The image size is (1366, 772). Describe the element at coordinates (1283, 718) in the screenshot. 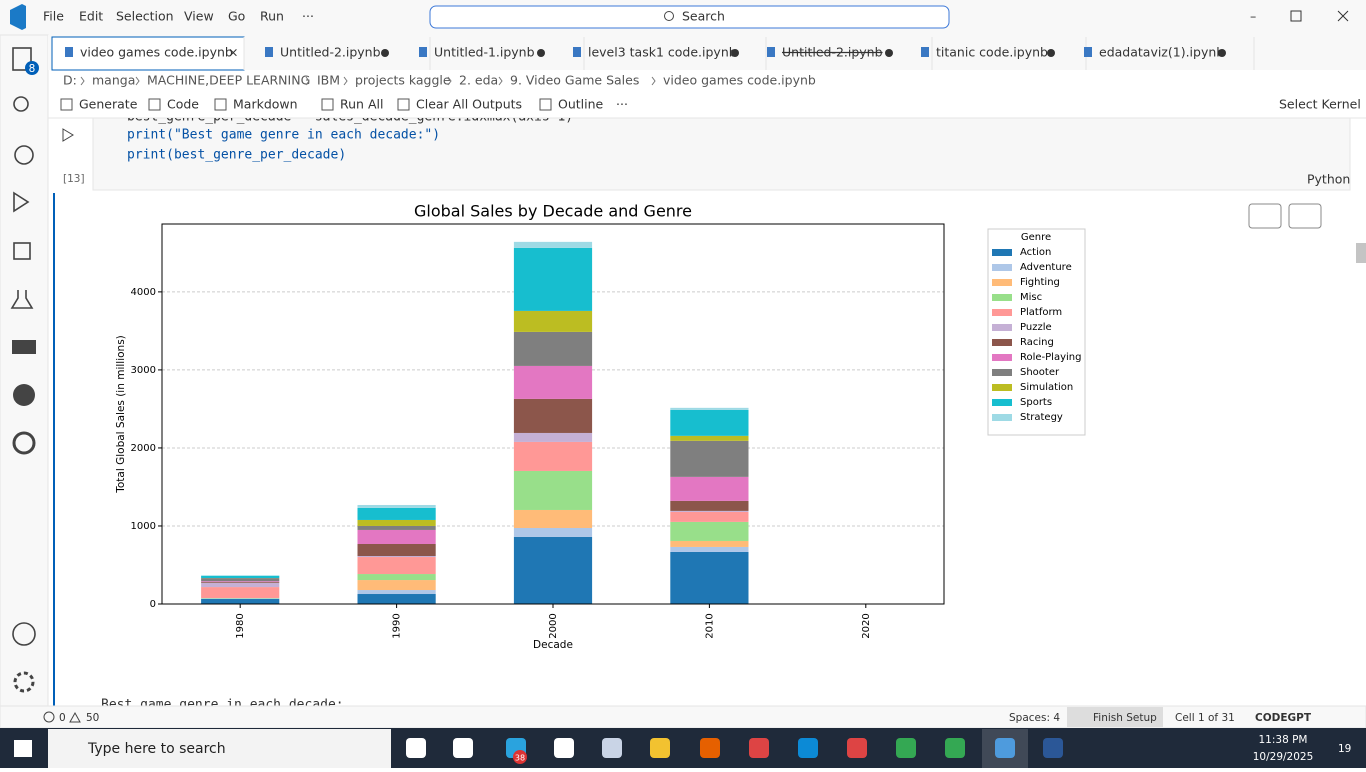

I see `codegpt-status: CODEGPT` at that location.